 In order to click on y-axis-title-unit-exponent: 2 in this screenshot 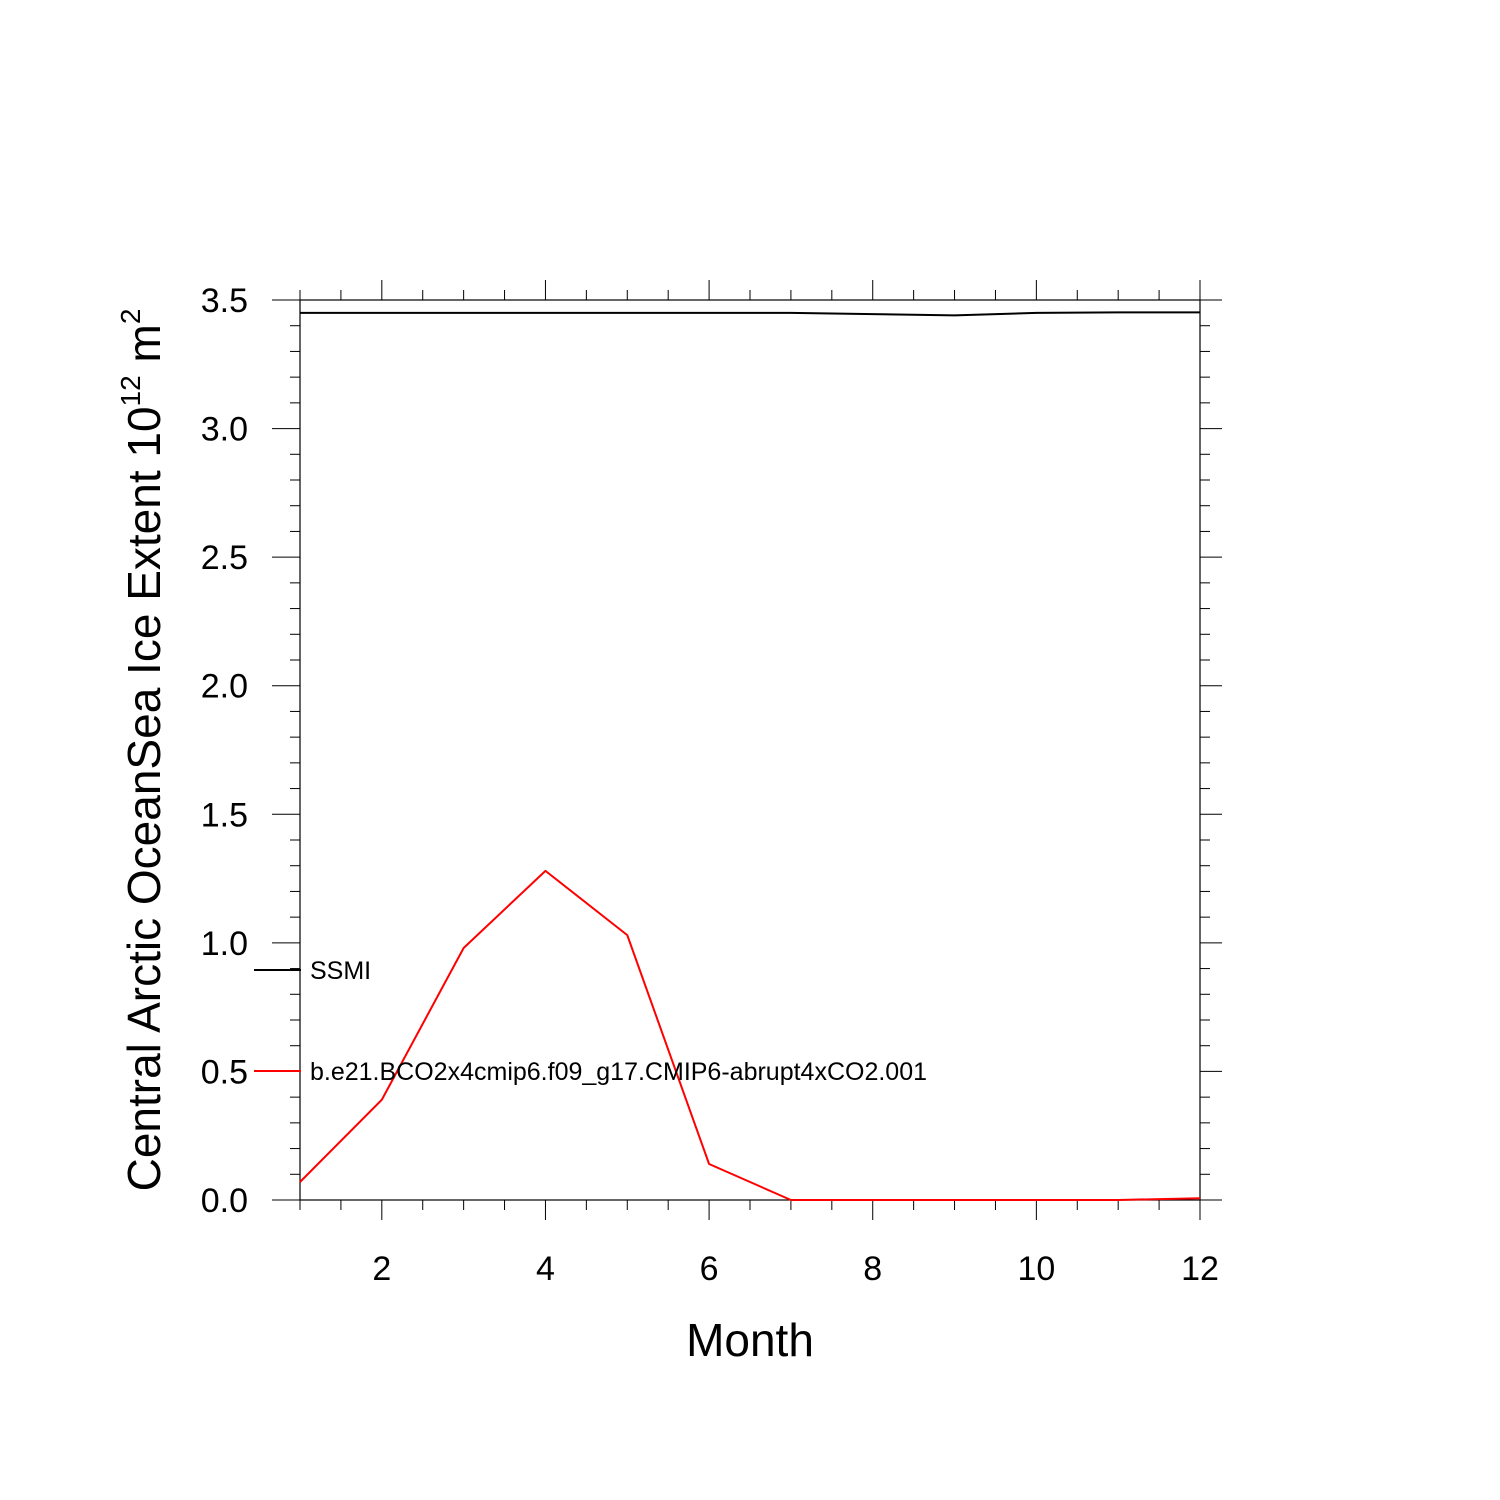, I will do `click(130, 317)`.